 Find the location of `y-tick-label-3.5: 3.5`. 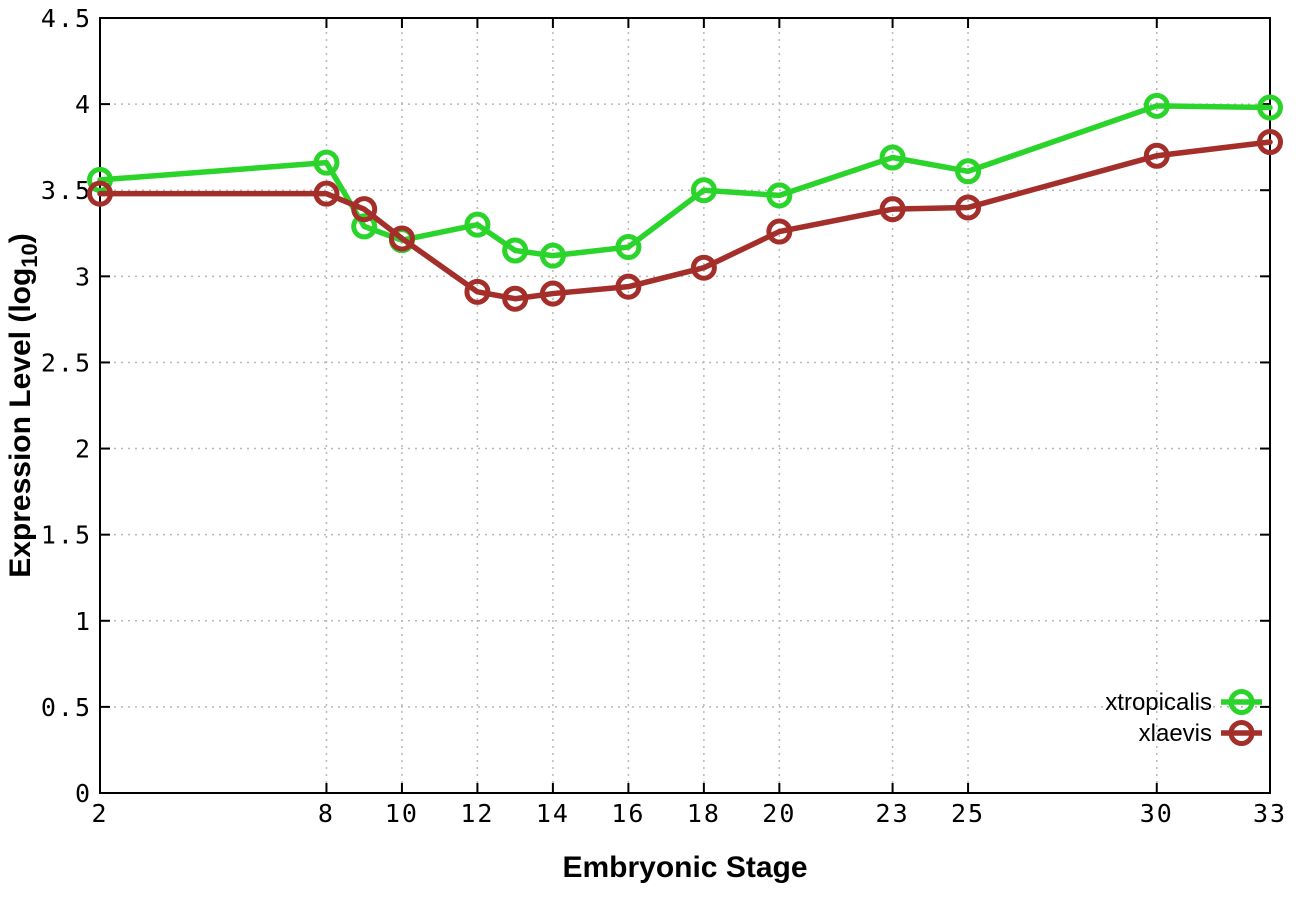

y-tick-label-3.5: 3.5 is located at coordinates (66, 190).